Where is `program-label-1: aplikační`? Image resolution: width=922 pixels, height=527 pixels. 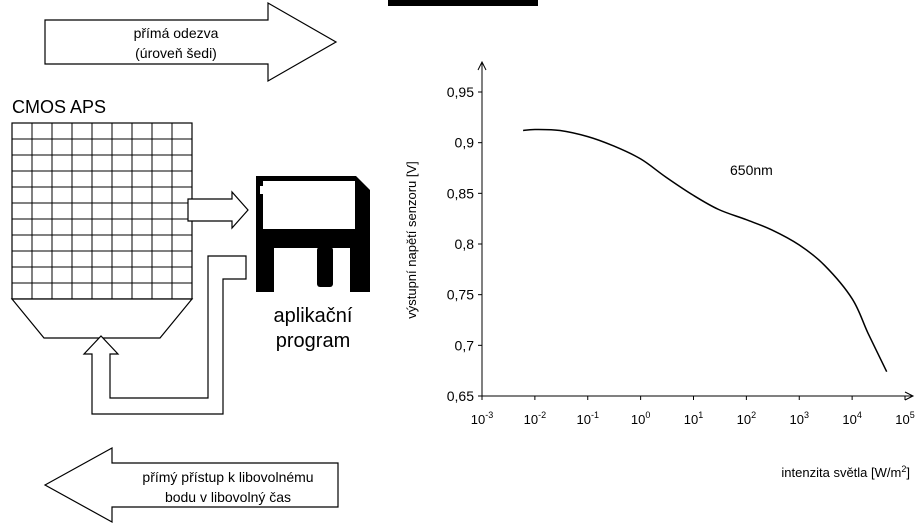 program-label-1: aplikační is located at coordinates (313, 316).